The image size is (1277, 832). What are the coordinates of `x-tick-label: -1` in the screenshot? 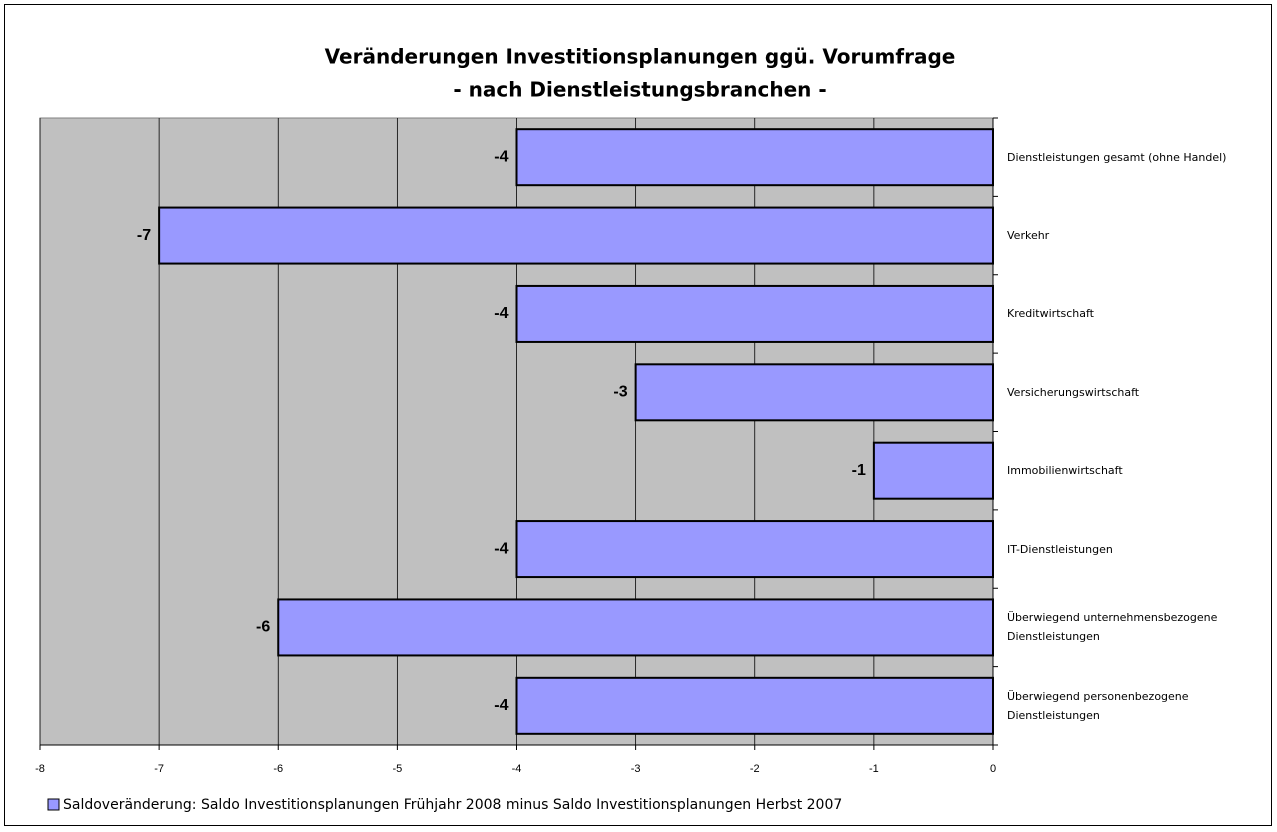 It's located at (874, 769).